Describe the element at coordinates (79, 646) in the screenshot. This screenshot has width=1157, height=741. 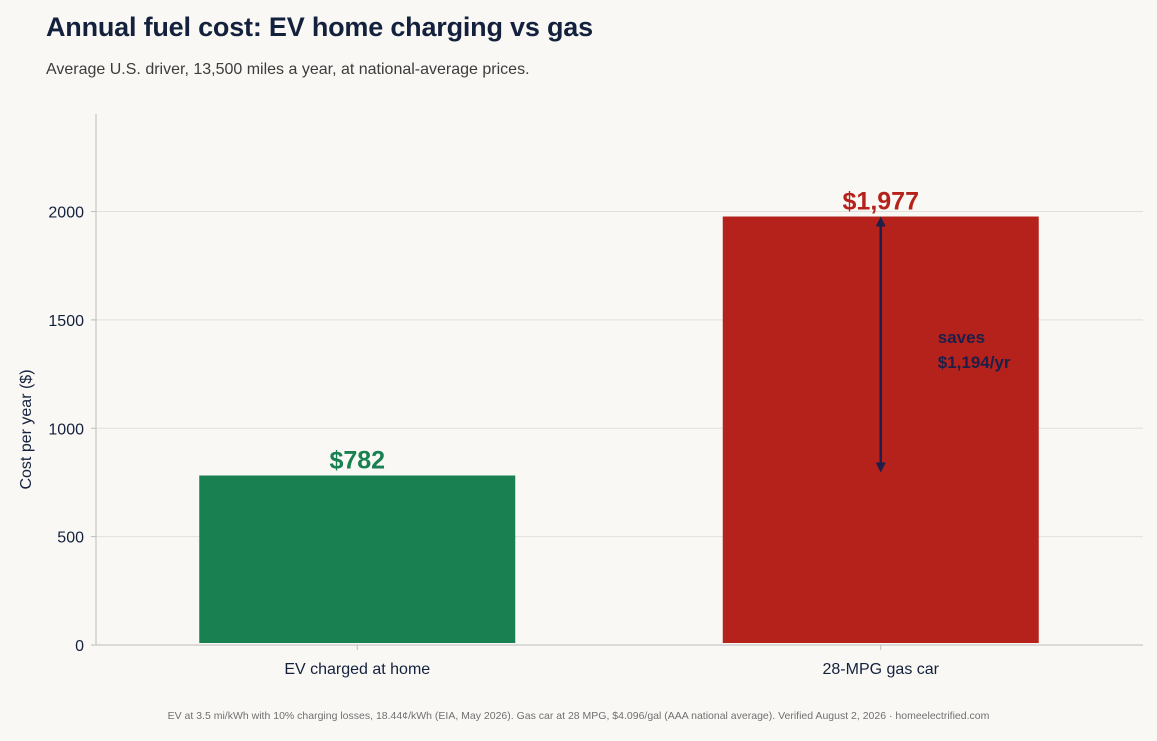
I see `y-tick-label: 0` at that location.